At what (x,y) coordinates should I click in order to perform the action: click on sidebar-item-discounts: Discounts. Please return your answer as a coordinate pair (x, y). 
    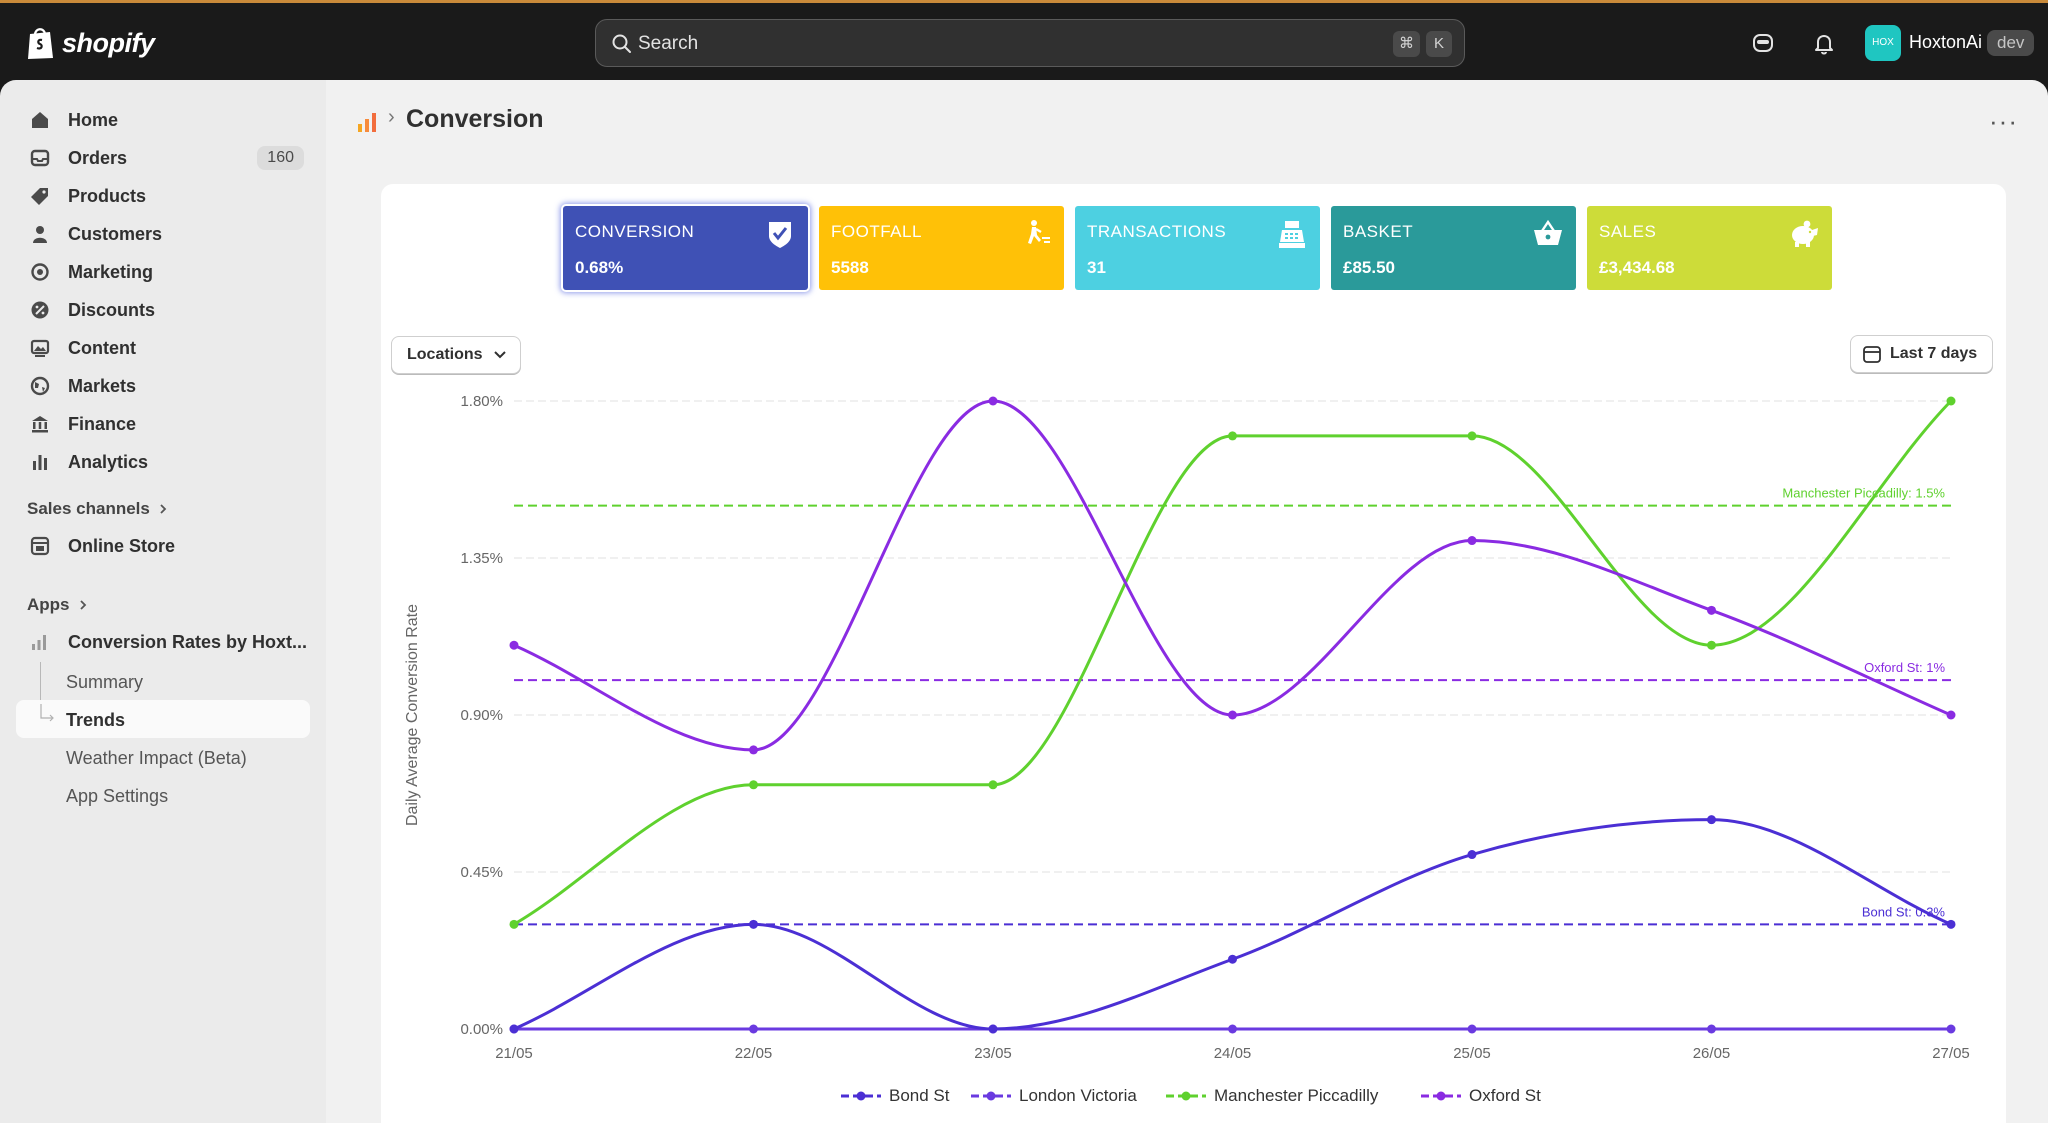
    Looking at the image, I should click on (163, 310).